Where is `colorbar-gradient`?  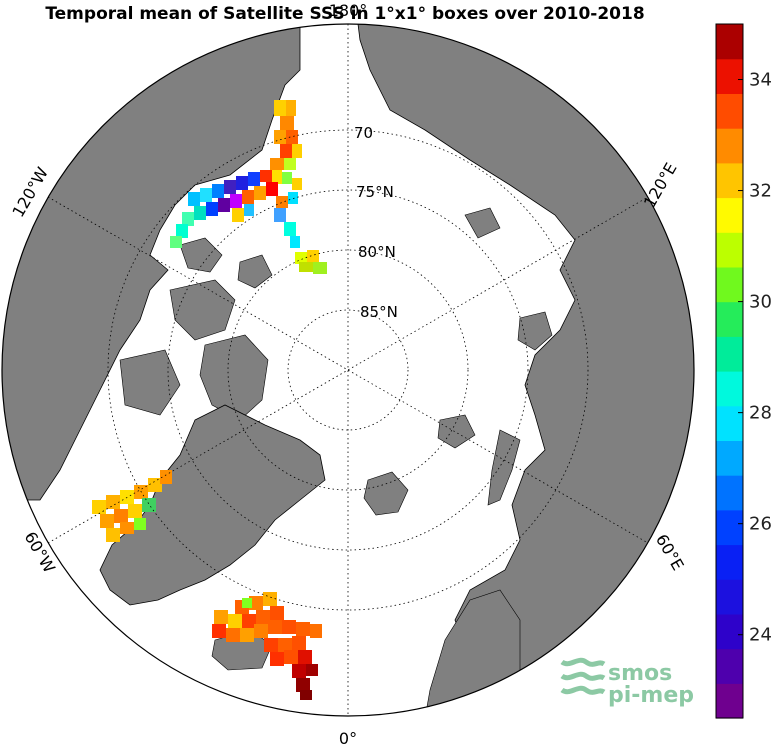
colorbar-gradient is located at coordinates (729, 371).